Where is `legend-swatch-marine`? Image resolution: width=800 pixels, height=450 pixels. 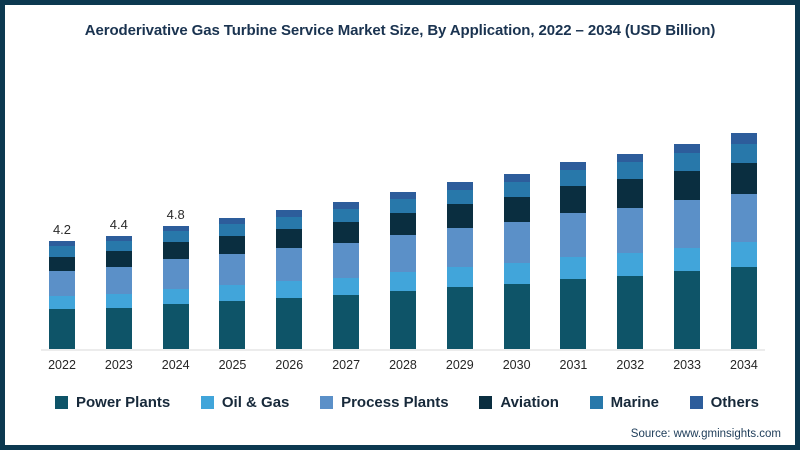 legend-swatch-marine is located at coordinates (596, 402).